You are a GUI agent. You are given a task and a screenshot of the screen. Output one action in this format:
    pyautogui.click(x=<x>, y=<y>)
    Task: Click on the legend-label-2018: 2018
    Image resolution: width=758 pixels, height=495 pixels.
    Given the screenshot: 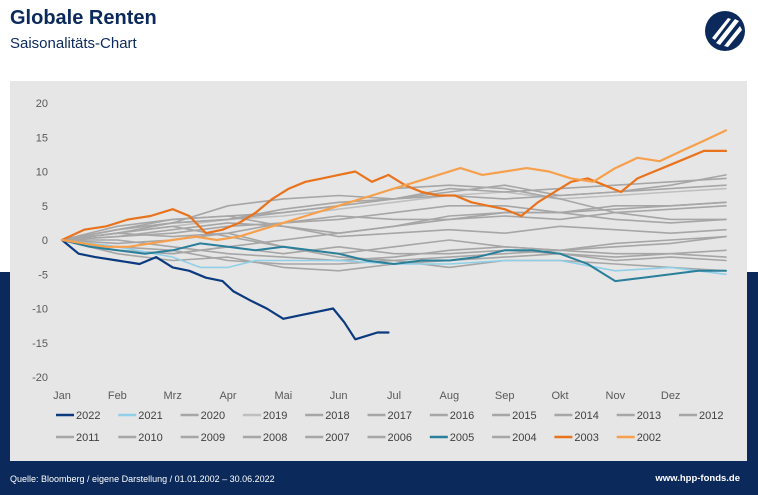 What is the action you would take?
    pyautogui.click(x=337, y=416)
    